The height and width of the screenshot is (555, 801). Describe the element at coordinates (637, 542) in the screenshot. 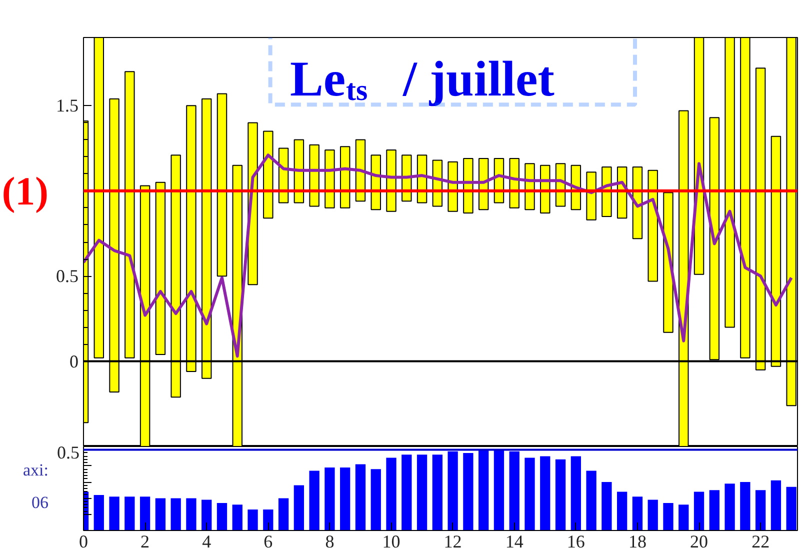

I see `x-tick-label: 18` at that location.